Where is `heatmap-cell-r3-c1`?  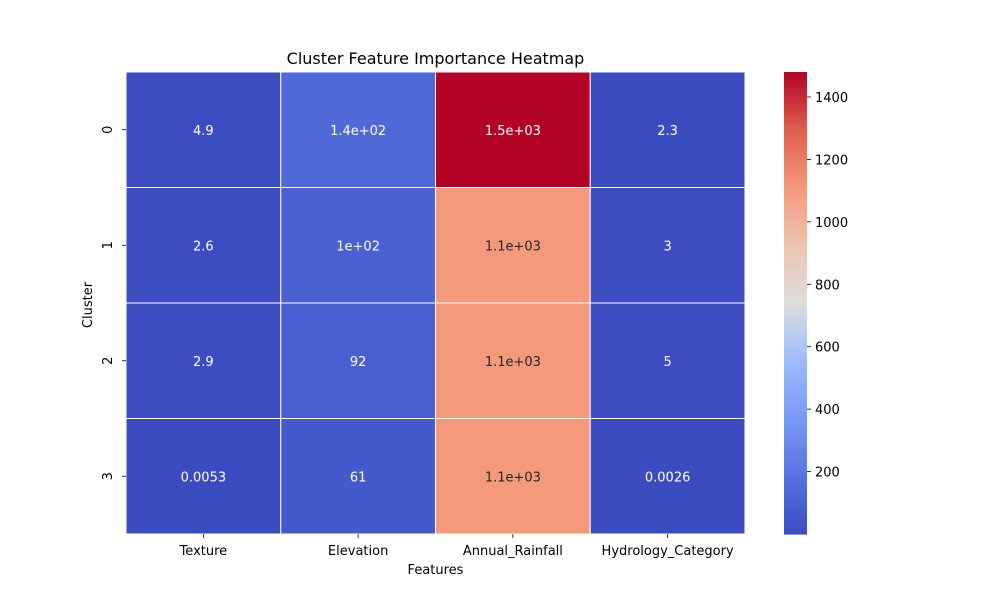 heatmap-cell-r3-c1 is located at coordinates (358, 476).